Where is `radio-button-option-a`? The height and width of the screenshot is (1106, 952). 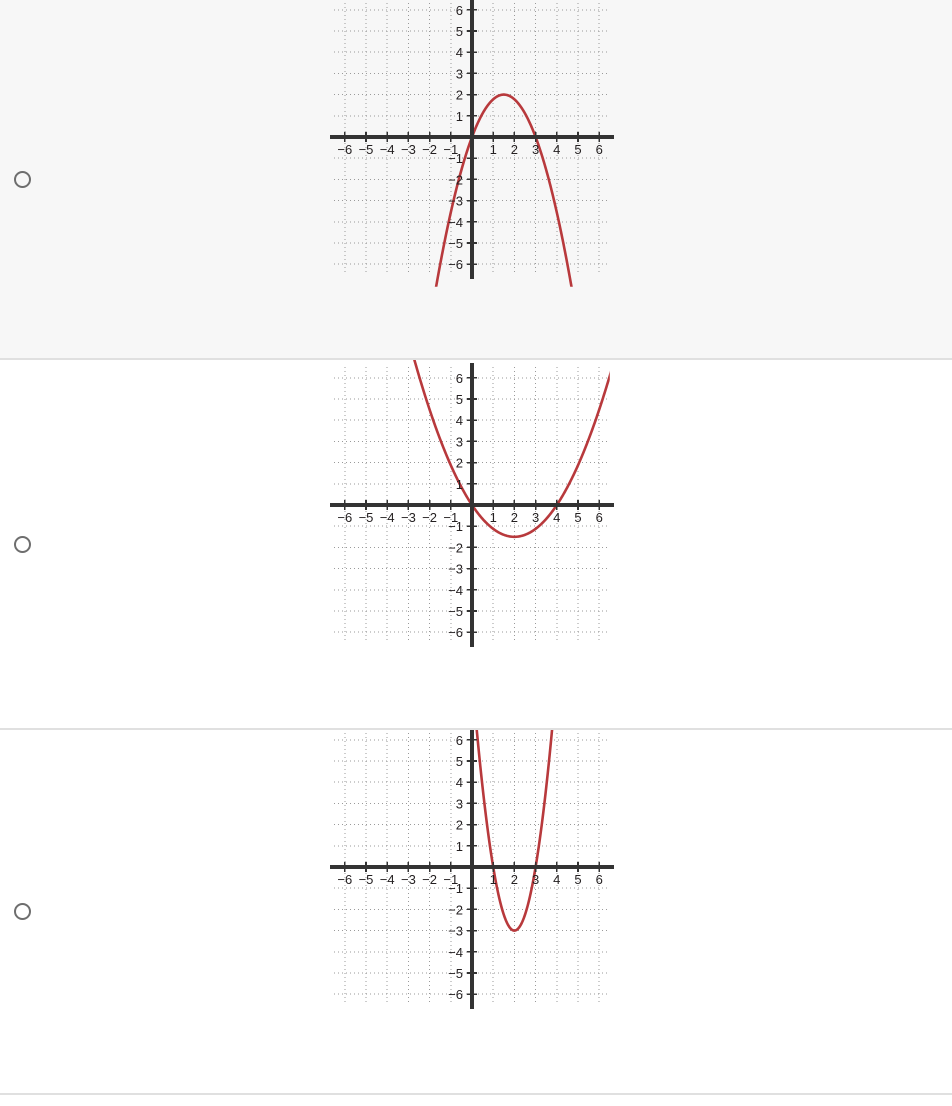
radio-button-option-a is located at coordinates (22, 179).